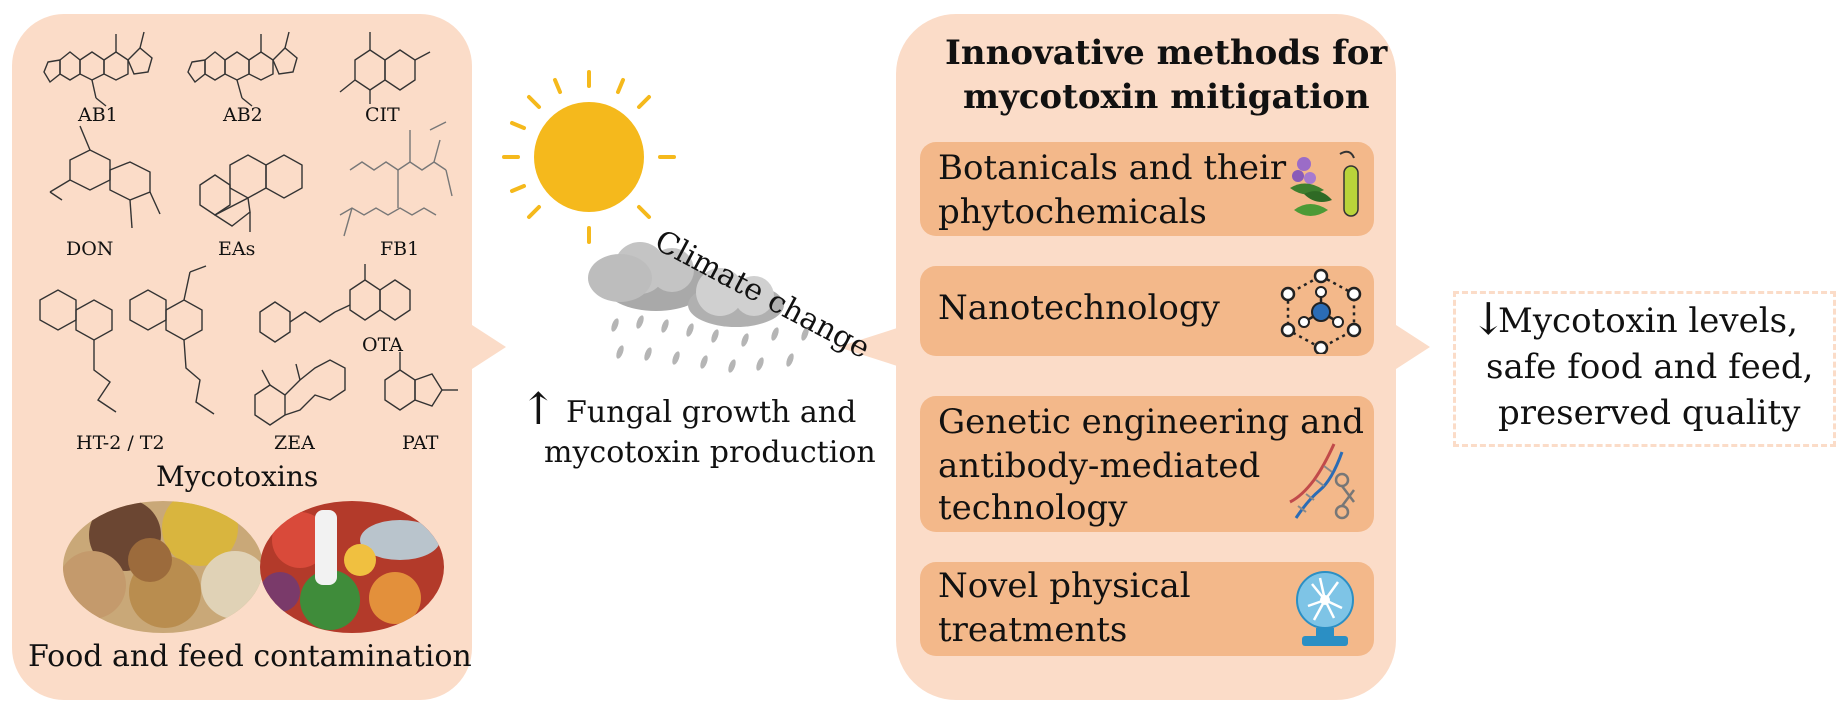 This screenshot has width=1844, height=711. What do you see at coordinates (1488, 319) in the screenshot?
I see `outcome-down-arrow: ↓` at bounding box center [1488, 319].